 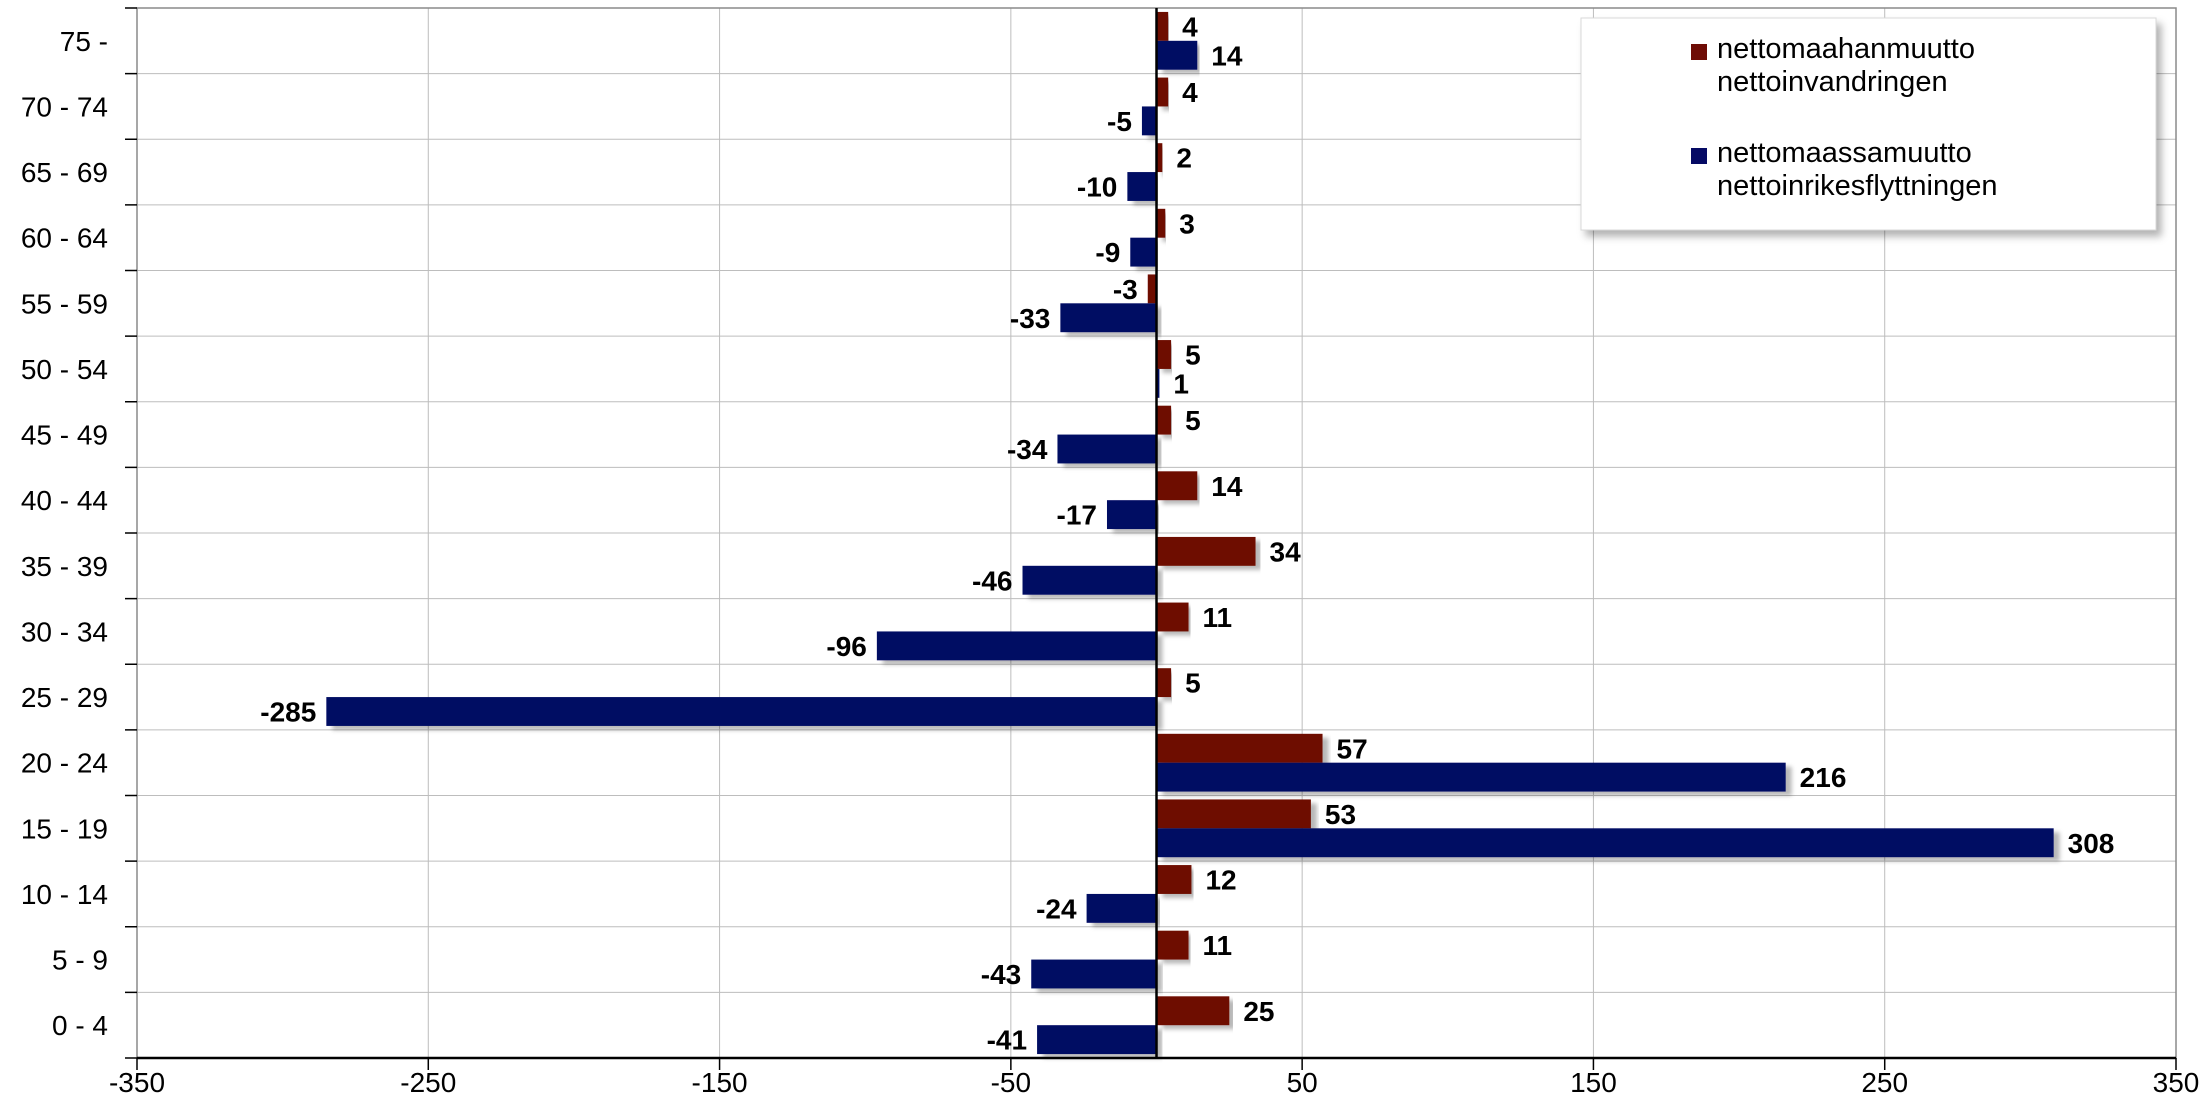 What do you see at coordinates (64, 172) in the screenshot?
I see `category-label: 65 - 69` at bounding box center [64, 172].